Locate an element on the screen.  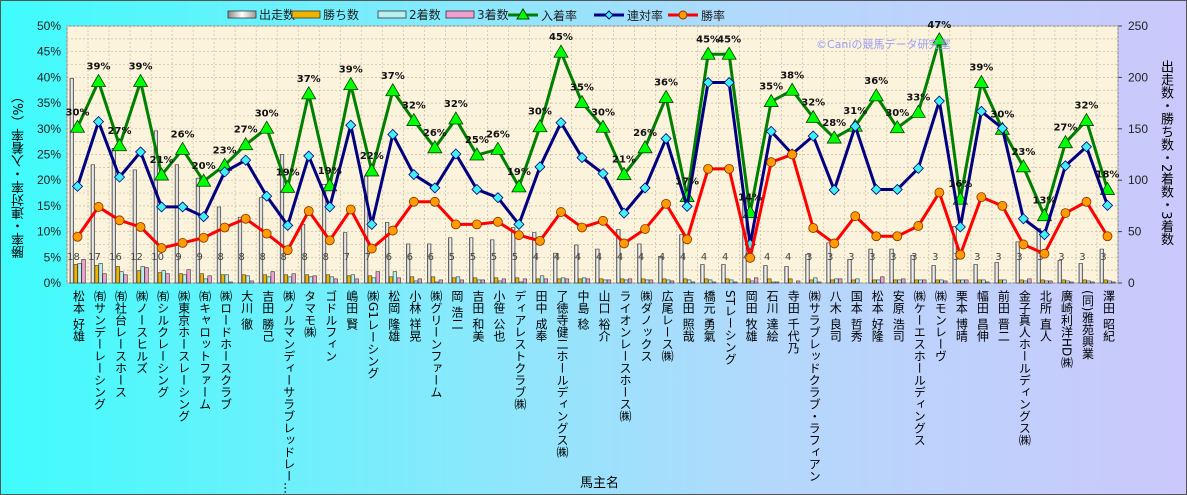
y-tick-left: 25% is located at coordinates (49, 155).